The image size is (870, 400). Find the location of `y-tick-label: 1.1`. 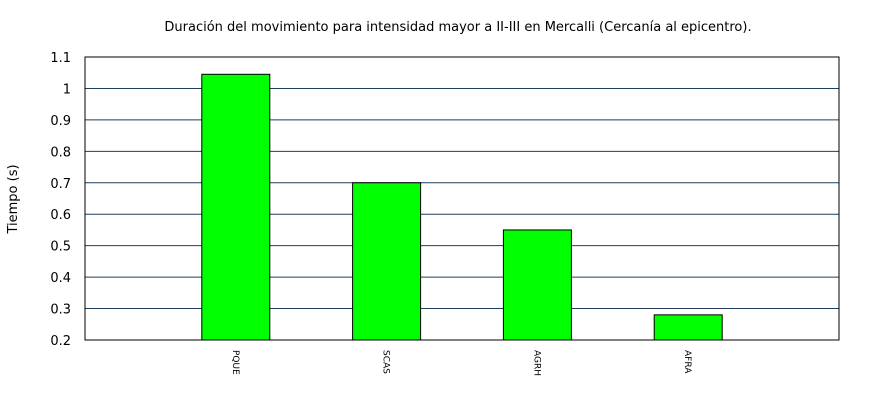

y-tick-label: 1.1 is located at coordinates (60, 58).